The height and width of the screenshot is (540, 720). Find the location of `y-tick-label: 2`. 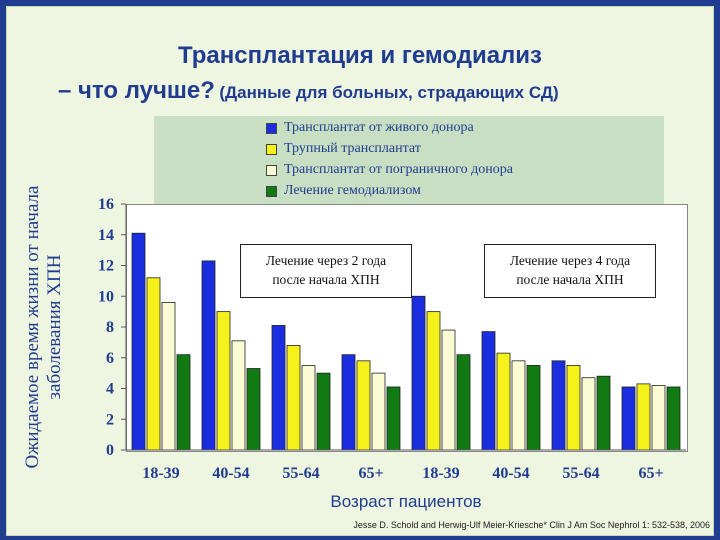

y-tick-label: 2 is located at coordinates (110, 419).